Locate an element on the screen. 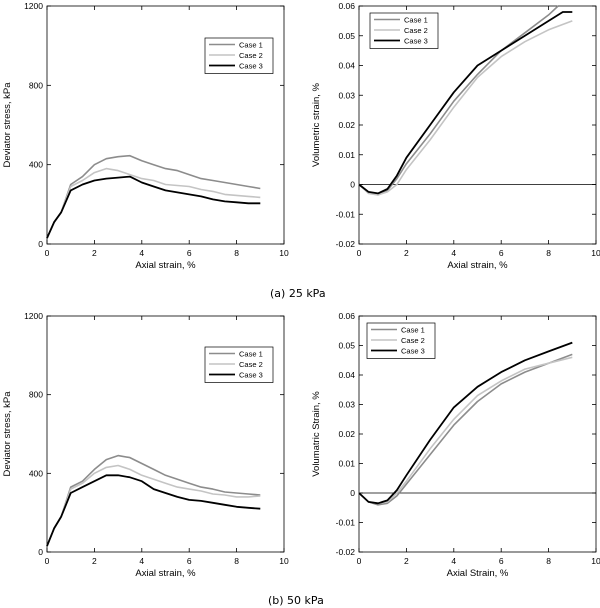 This screenshot has height=608, width=600. caption-a: (a) 25 kPa is located at coordinates (298, 293).